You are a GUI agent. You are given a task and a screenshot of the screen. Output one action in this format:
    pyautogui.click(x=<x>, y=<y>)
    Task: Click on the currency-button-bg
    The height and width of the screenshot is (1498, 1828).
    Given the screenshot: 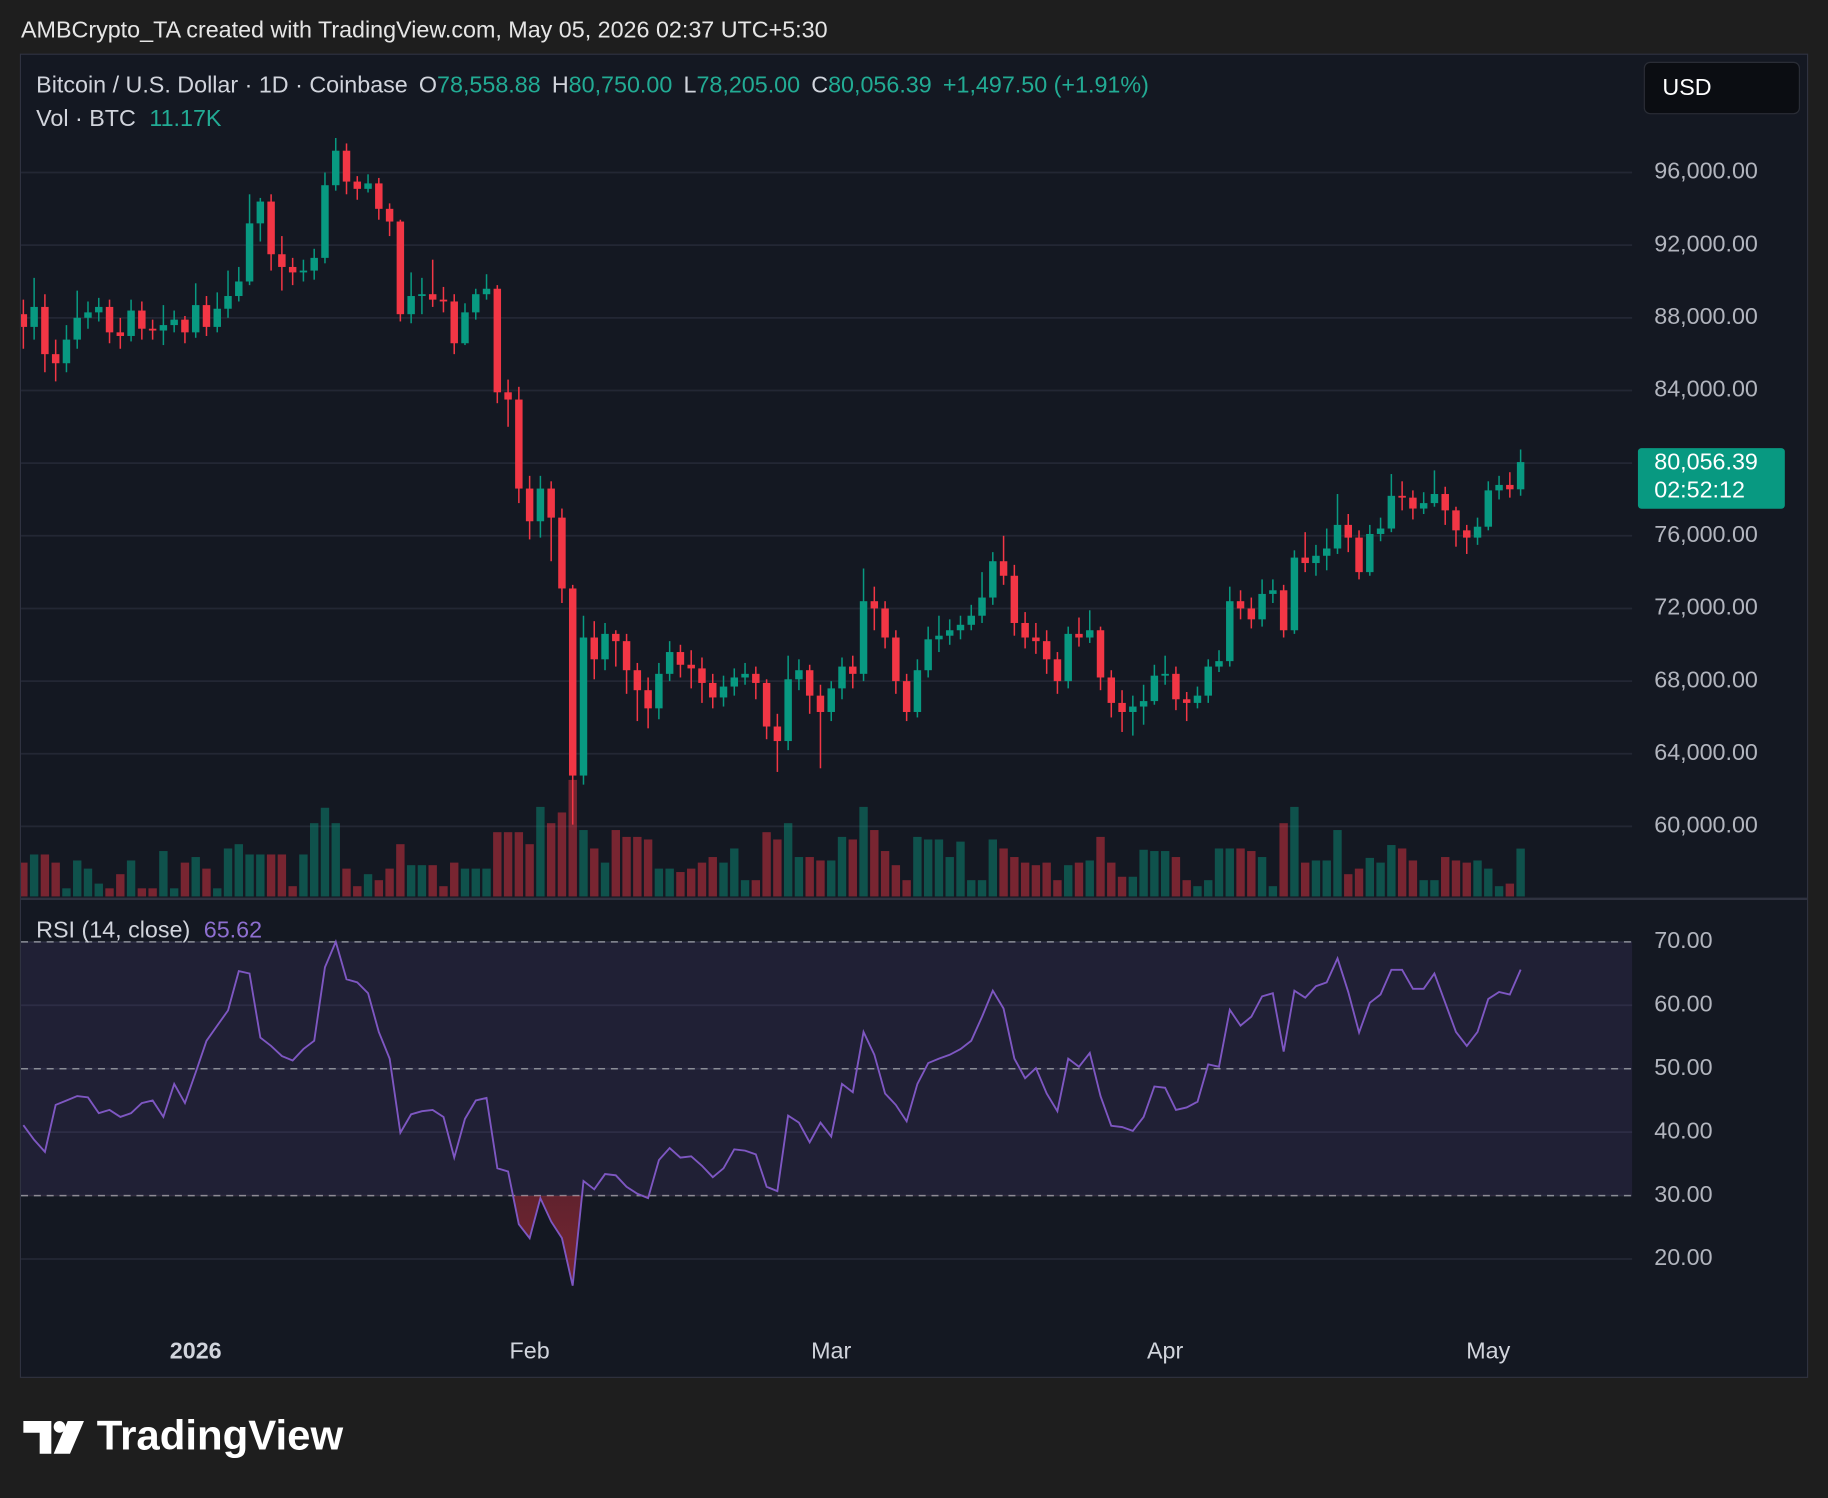 What is the action you would take?
    pyautogui.click(x=1721, y=88)
    